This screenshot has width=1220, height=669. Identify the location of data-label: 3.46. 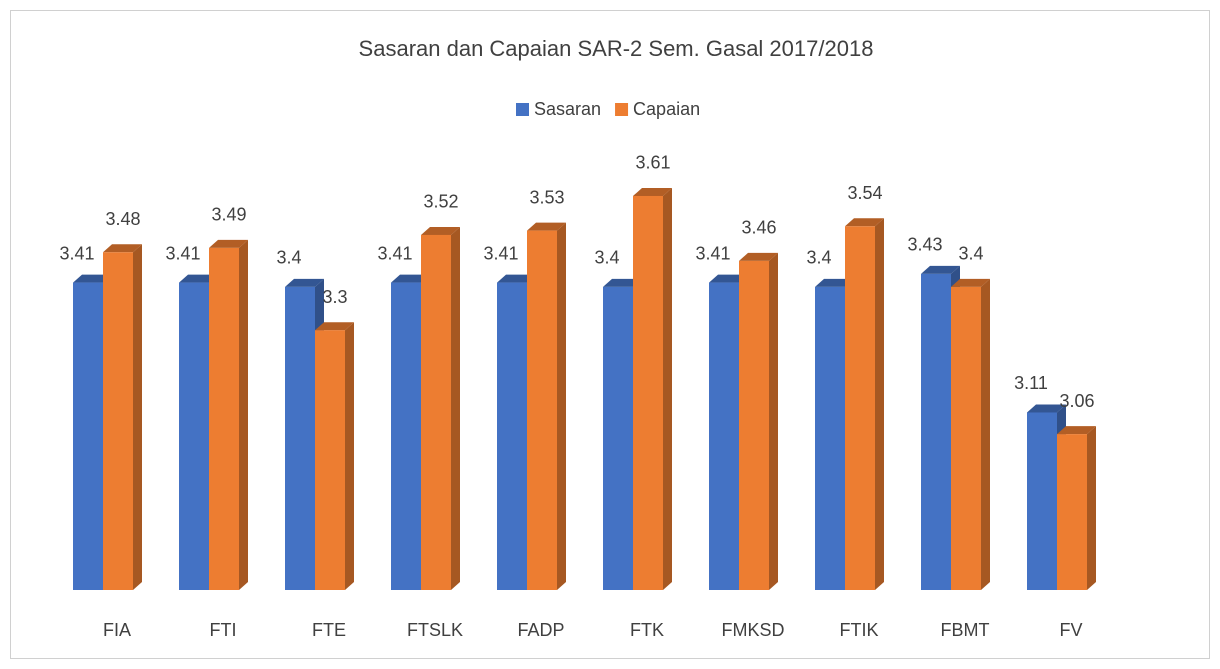
(758, 228).